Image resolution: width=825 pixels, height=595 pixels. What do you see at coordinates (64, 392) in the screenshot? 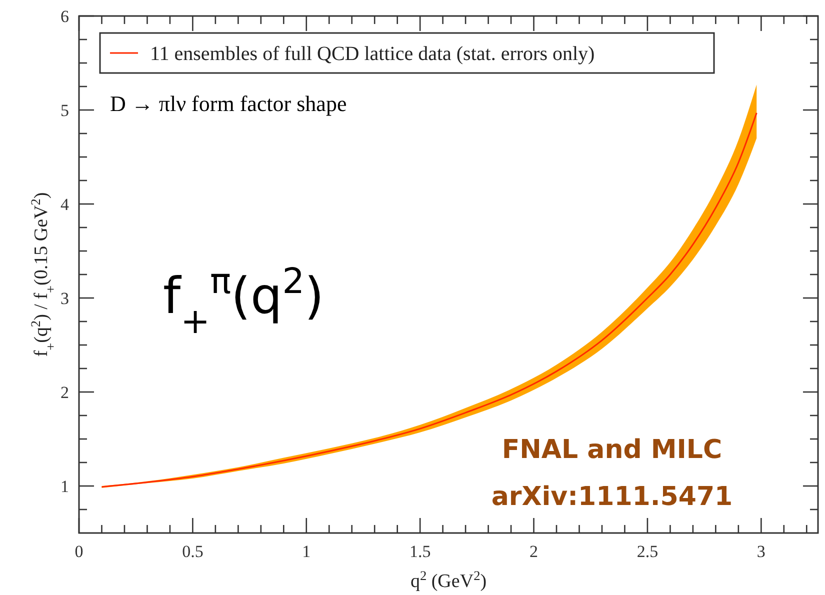
I see `y-tick-label: 2` at bounding box center [64, 392].